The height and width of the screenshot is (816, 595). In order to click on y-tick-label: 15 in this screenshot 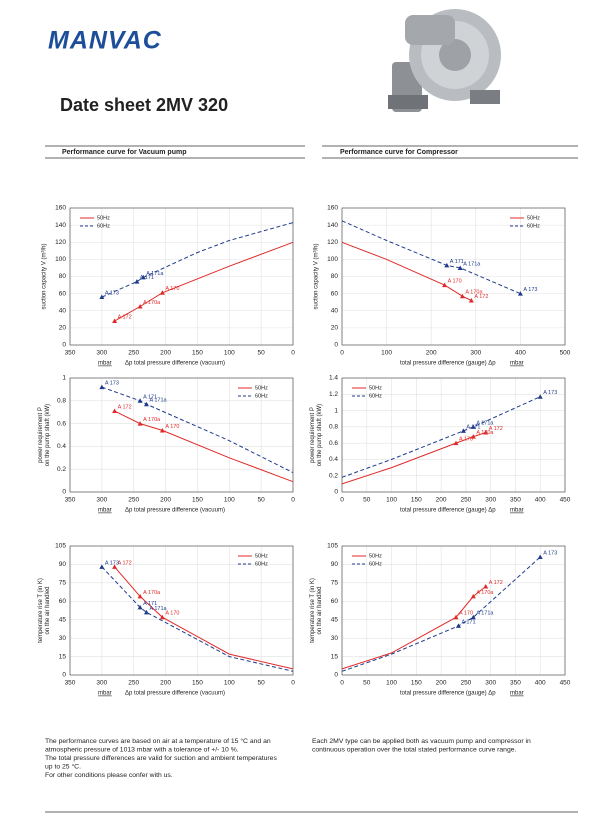, I will do `click(335, 656)`.